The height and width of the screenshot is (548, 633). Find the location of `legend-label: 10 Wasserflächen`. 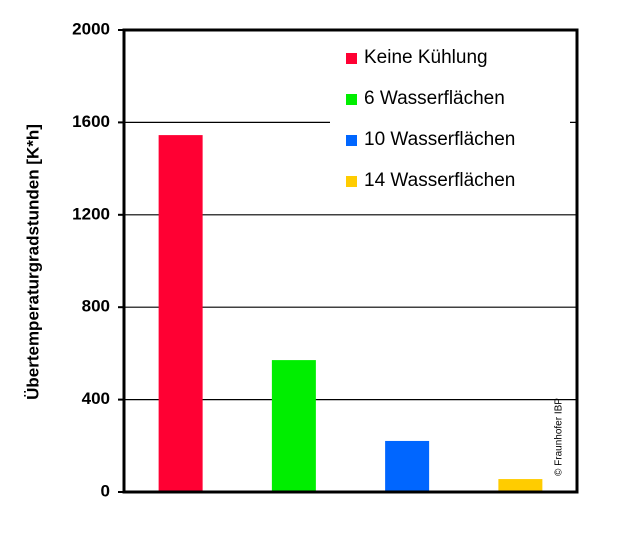

legend-label: 10 Wasserflächen is located at coordinates (439, 139).